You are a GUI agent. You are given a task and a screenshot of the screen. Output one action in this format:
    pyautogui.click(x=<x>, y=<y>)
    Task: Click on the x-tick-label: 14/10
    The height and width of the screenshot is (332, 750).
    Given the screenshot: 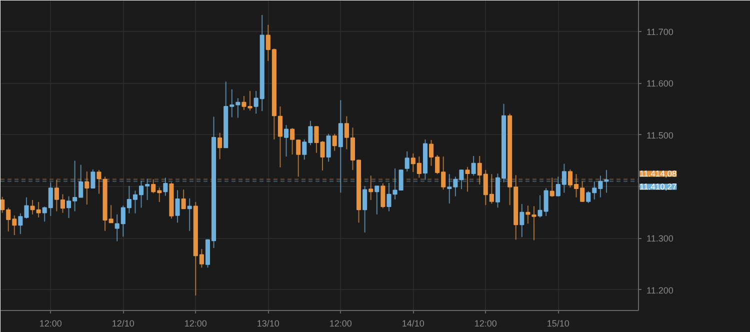 What is the action you would take?
    pyautogui.click(x=413, y=323)
    